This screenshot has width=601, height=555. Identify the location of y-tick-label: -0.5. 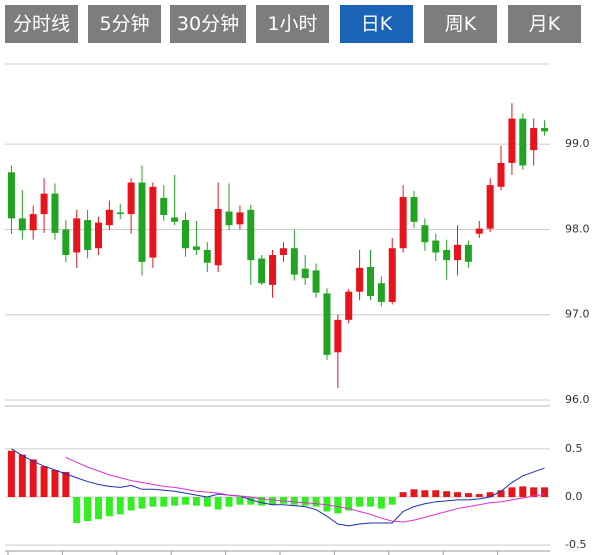
(575, 544).